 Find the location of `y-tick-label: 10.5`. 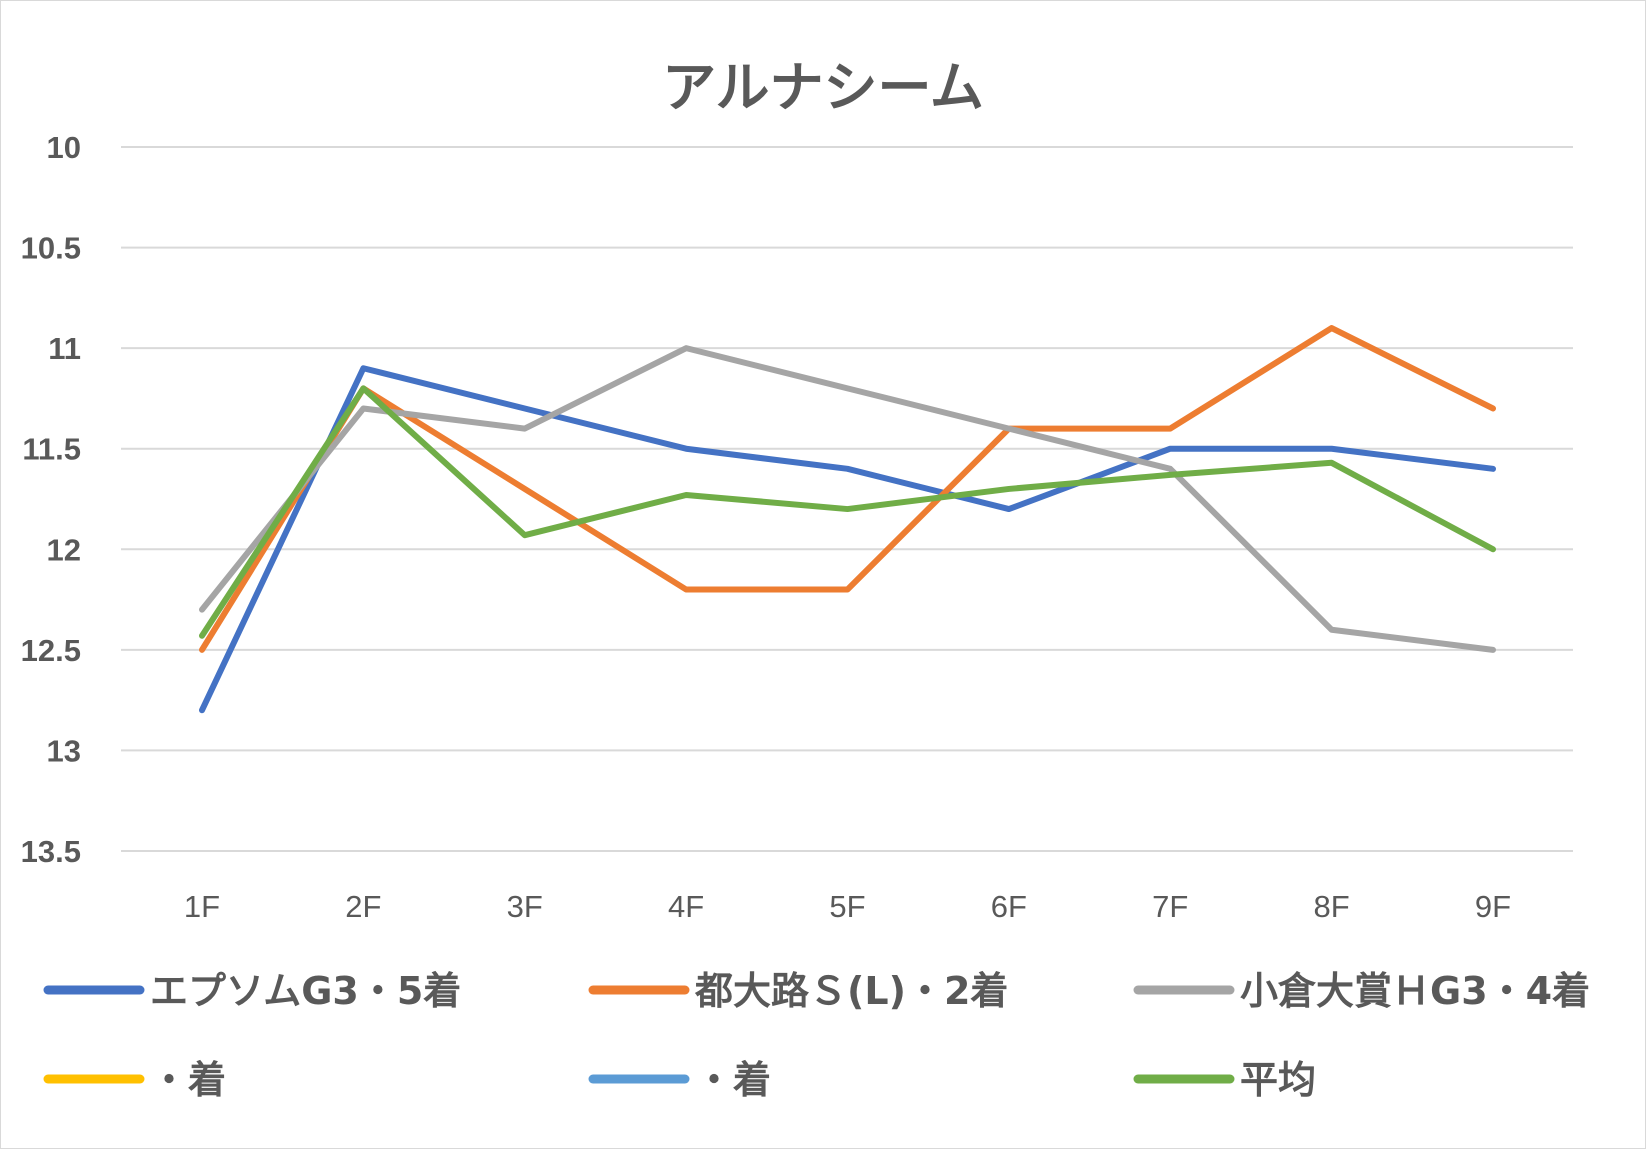

y-tick-label: 10.5 is located at coordinates (51, 248).